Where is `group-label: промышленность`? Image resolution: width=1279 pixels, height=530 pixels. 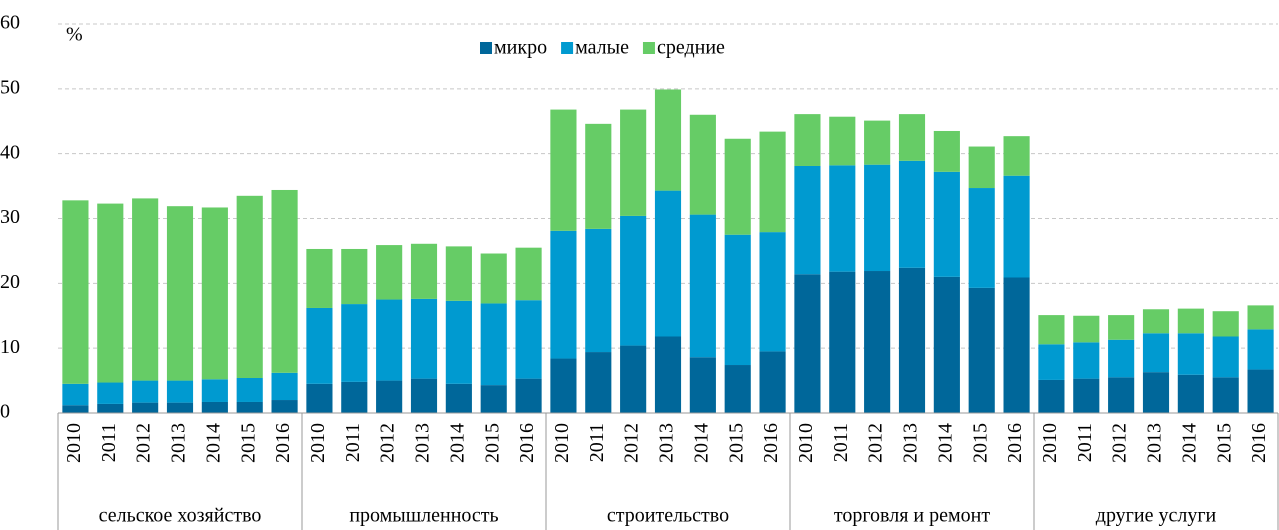
group-label: промышленность is located at coordinates (423, 516).